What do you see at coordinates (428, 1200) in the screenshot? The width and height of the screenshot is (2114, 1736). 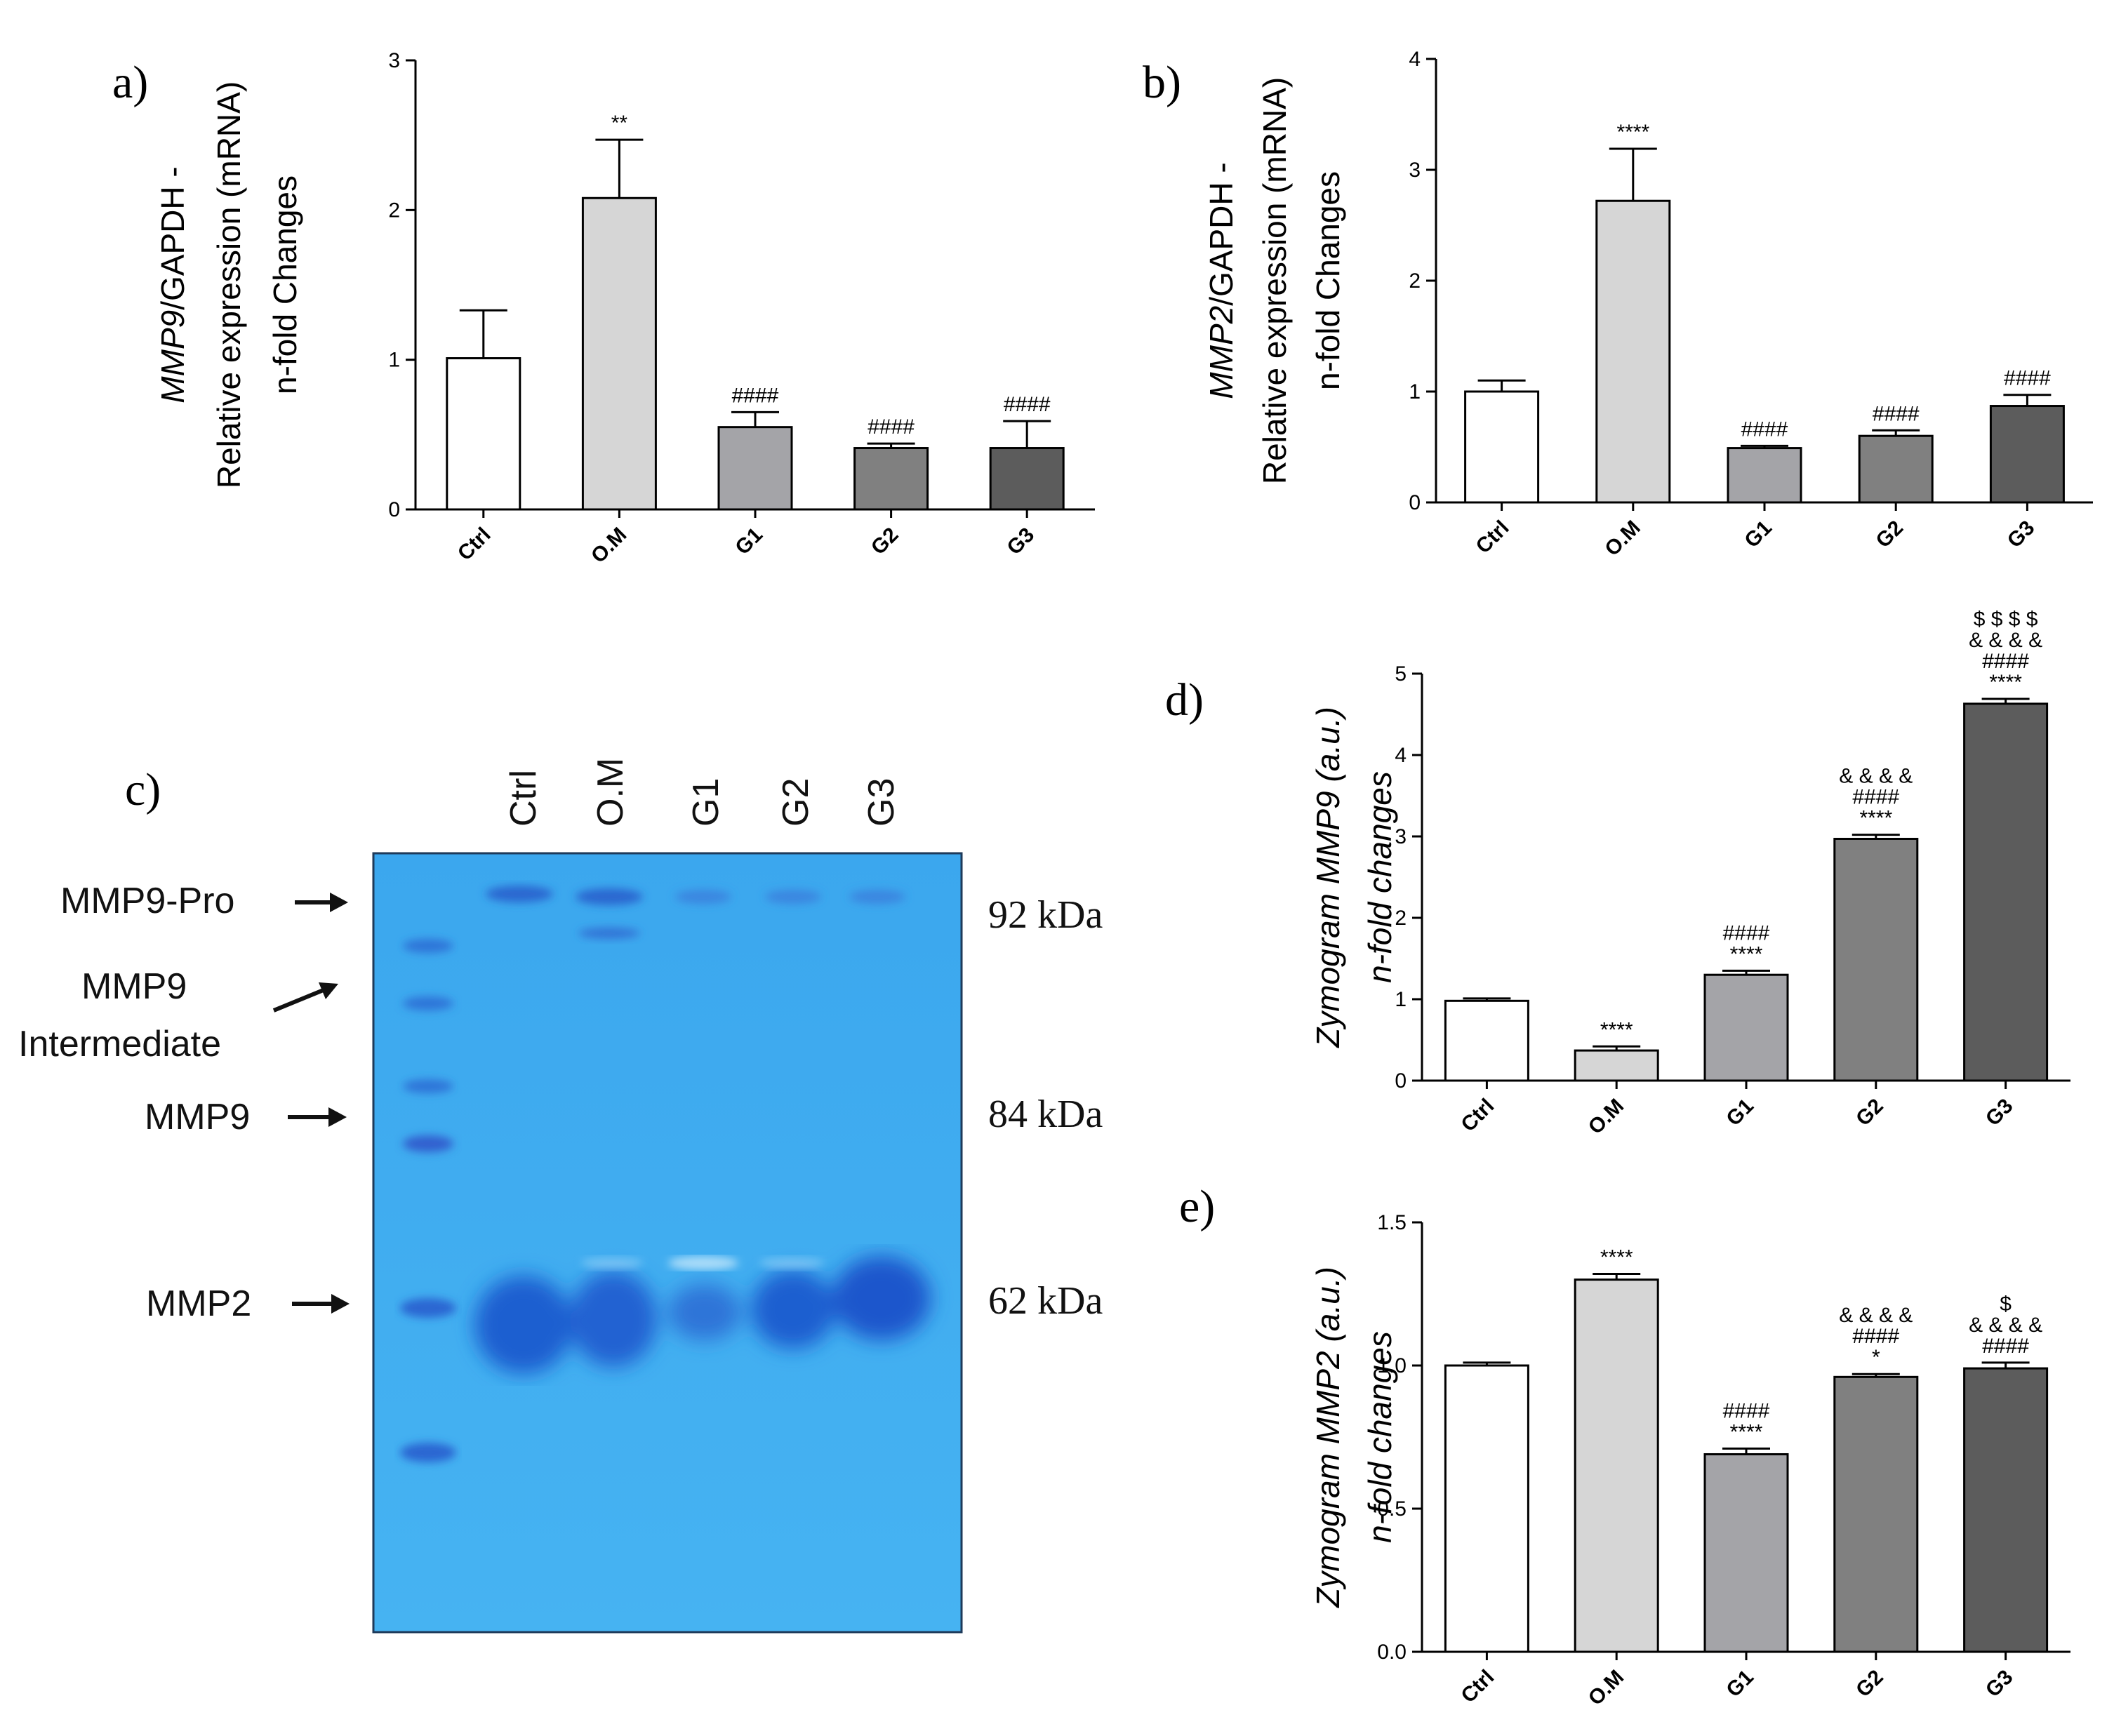 I see `gel-ladder` at bounding box center [428, 1200].